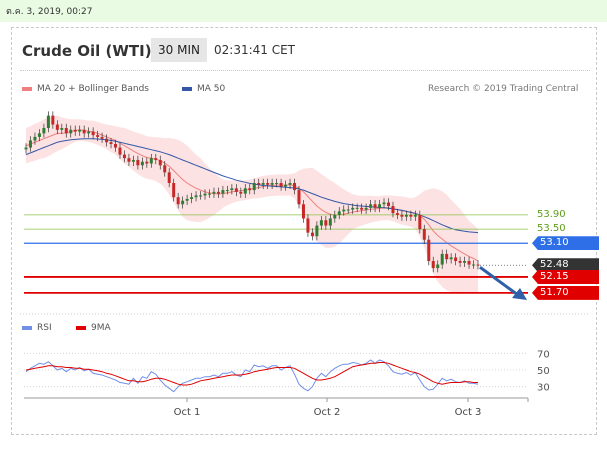 Image resolution: width=607 pixels, height=449 pixels. I want to click on timestamp-bar: ต.ค. 3, 2019, 00:27, so click(303, 11).